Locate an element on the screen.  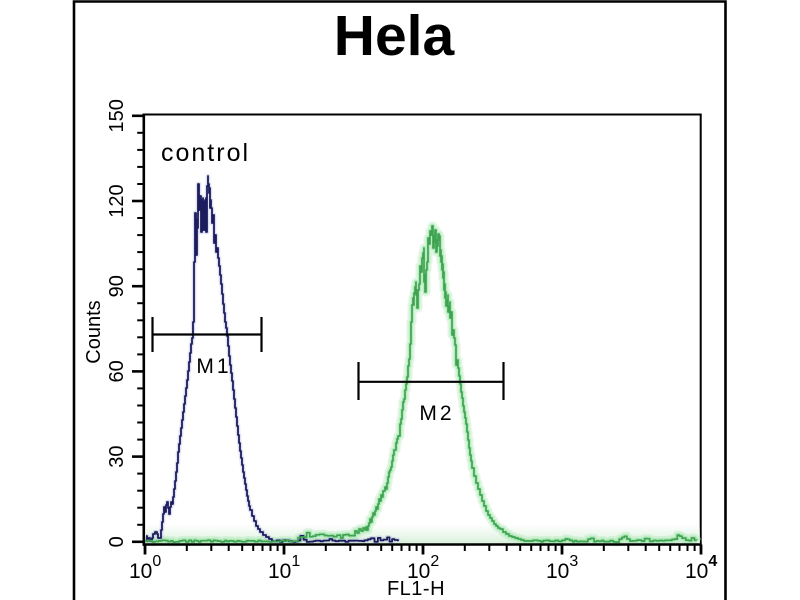
svg-text: 60 is located at coordinates (117, 371).